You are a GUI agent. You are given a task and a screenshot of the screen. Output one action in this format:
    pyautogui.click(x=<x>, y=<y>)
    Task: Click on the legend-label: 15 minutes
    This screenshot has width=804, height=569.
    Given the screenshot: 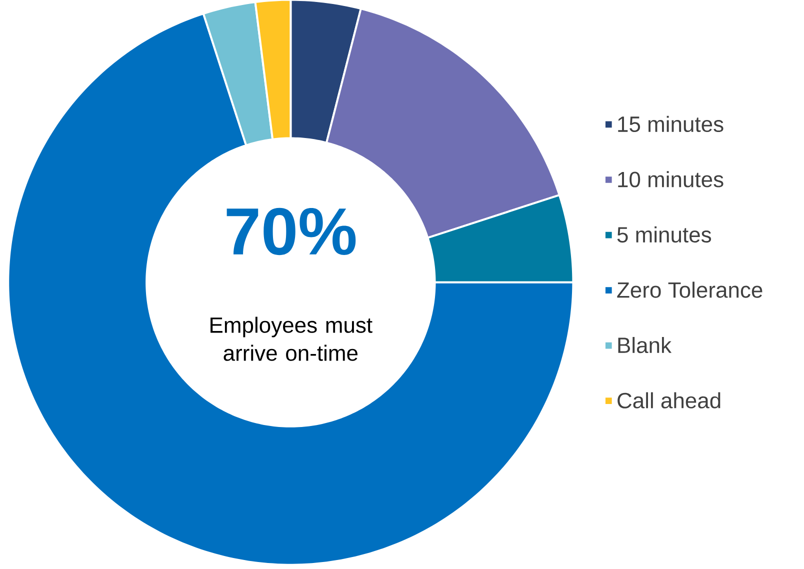 What is the action you would take?
    pyautogui.click(x=671, y=124)
    